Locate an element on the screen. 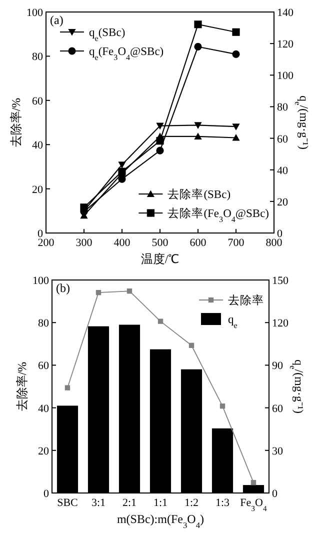  x-axis-title: 温度/℃ is located at coordinates (160, 259).